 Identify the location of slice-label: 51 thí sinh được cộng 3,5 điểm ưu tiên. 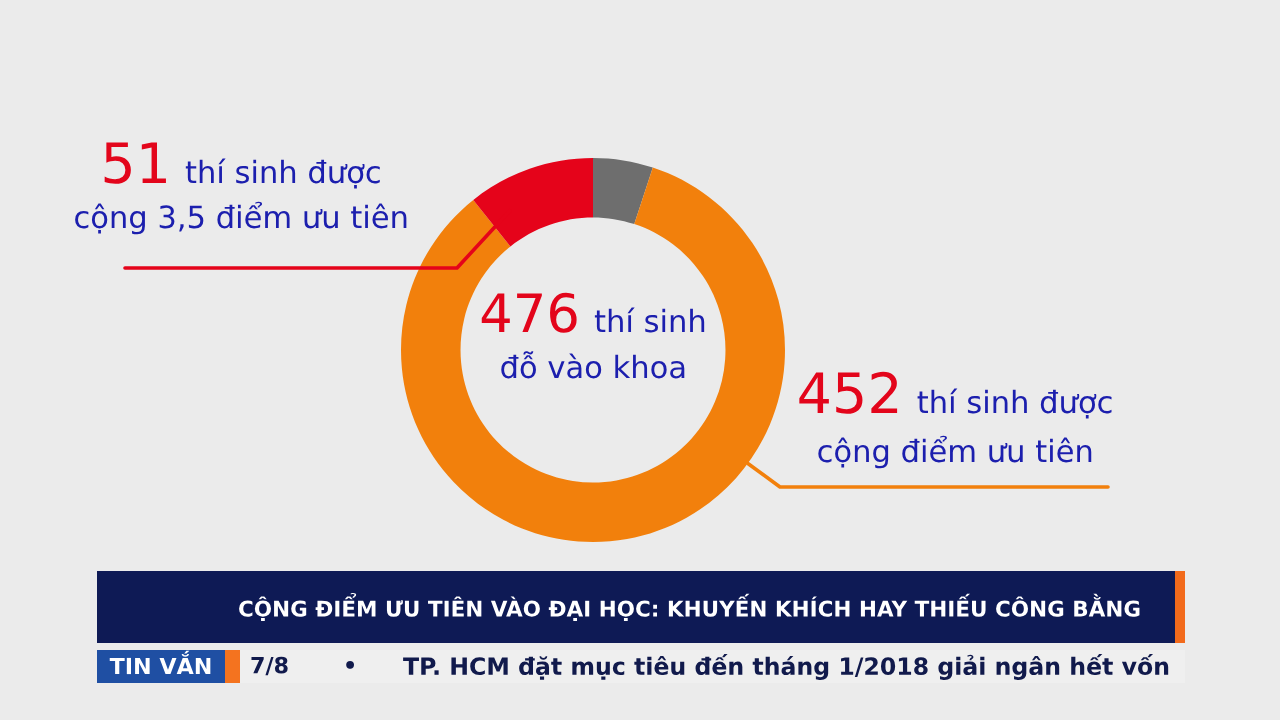
(241, 188).